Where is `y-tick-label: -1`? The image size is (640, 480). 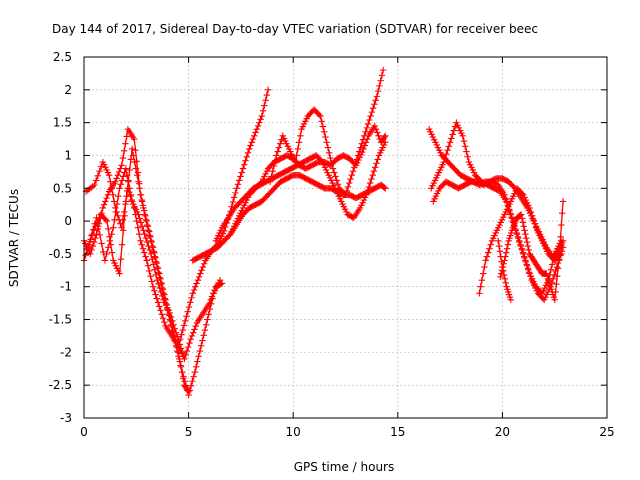 y-tick-label: -1 is located at coordinates (66, 287).